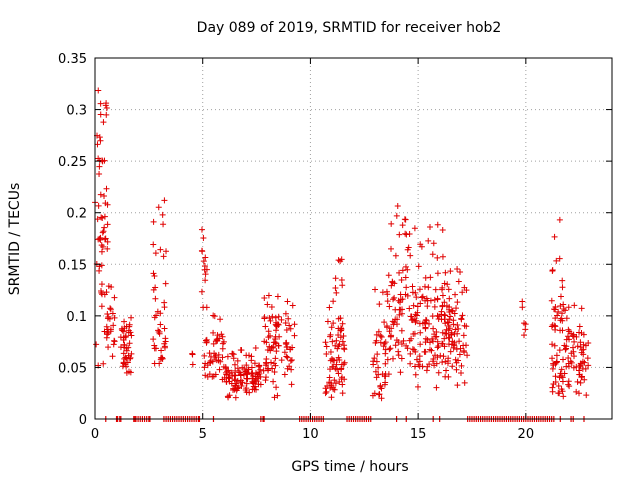  I want to click on y-tick-label: 0.2, so click(76, 214).